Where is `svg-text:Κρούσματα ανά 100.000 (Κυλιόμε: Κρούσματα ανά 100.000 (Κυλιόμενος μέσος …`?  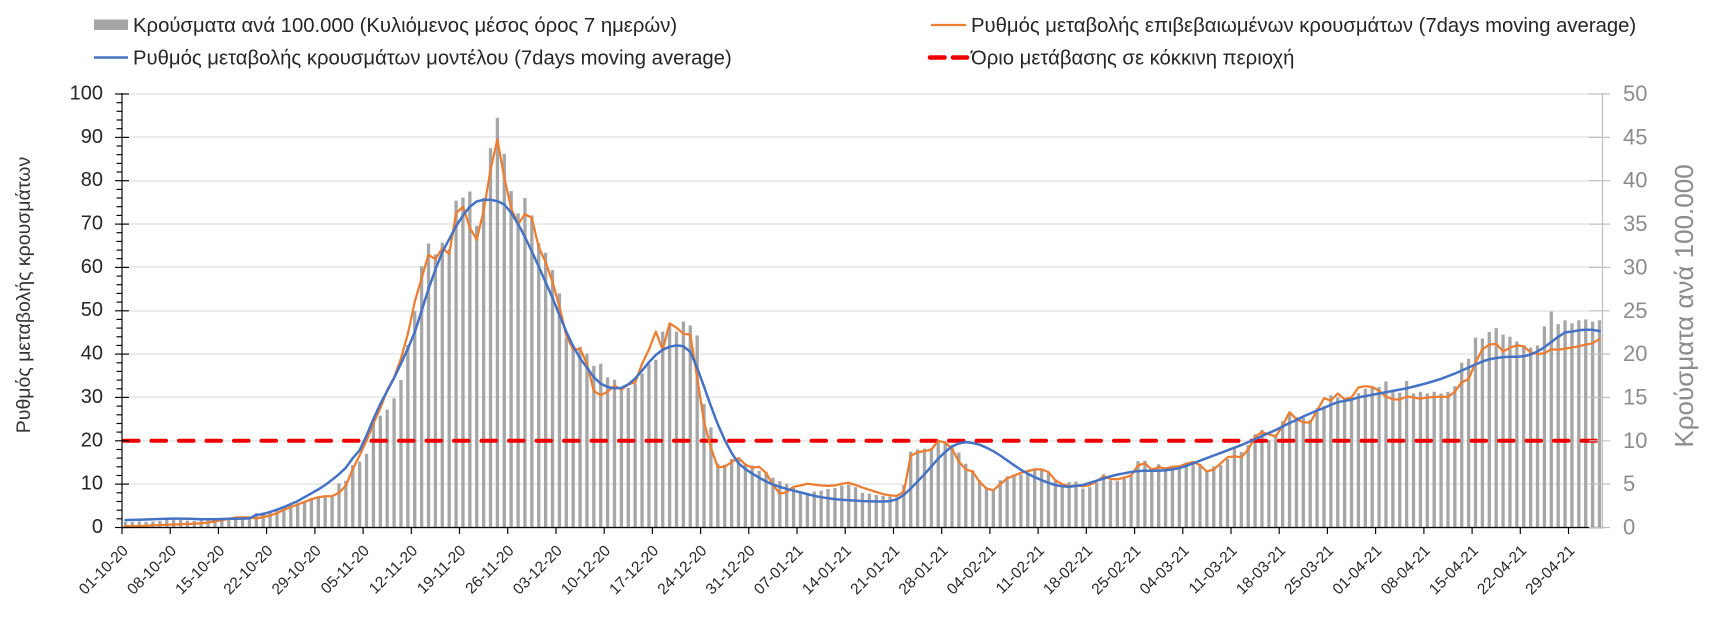
svg-text:Κρούσματα ανά 100.000 (Κυλιόμε: Κρούσματα ανά 100.000 (Κυλιόμενος μέσος … is located at coordinates (405, 26).